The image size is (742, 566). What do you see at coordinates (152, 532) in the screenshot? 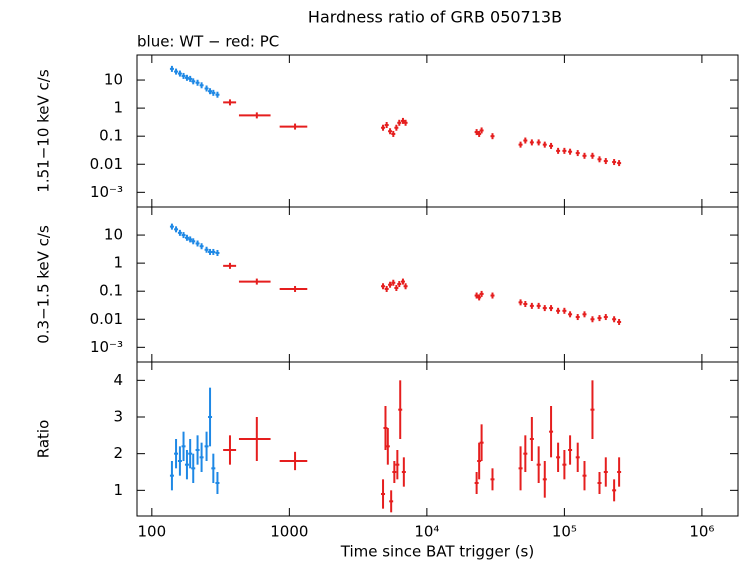
I see `x-tick-label: 100` at bounding box center [152, 532].